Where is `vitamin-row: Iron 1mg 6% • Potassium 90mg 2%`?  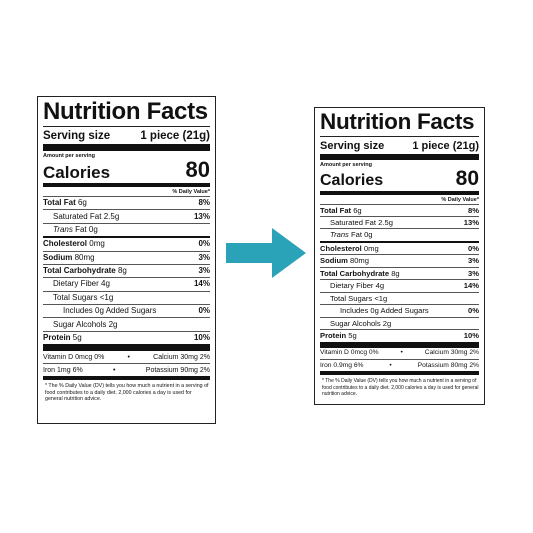 vitamin-row: Iron 1mg 6% • Potassium 90mg 2% is located at coordinates (126, 369).